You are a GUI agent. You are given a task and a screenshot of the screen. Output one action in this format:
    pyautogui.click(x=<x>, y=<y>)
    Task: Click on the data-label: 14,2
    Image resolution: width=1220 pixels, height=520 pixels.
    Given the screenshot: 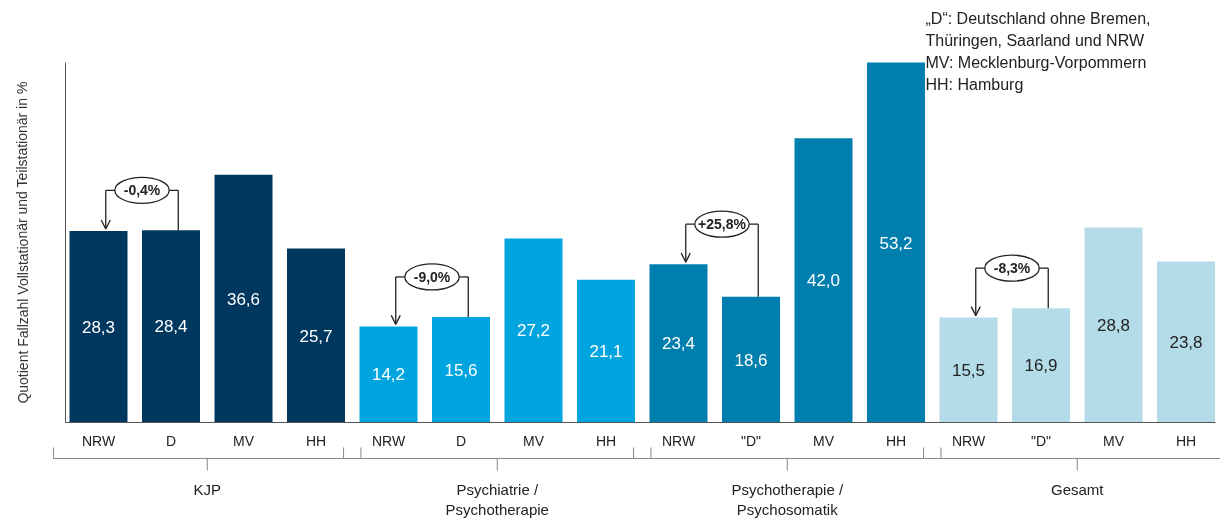 What is the action you would take?
    pyautogui.click(x=388, y=375)
    